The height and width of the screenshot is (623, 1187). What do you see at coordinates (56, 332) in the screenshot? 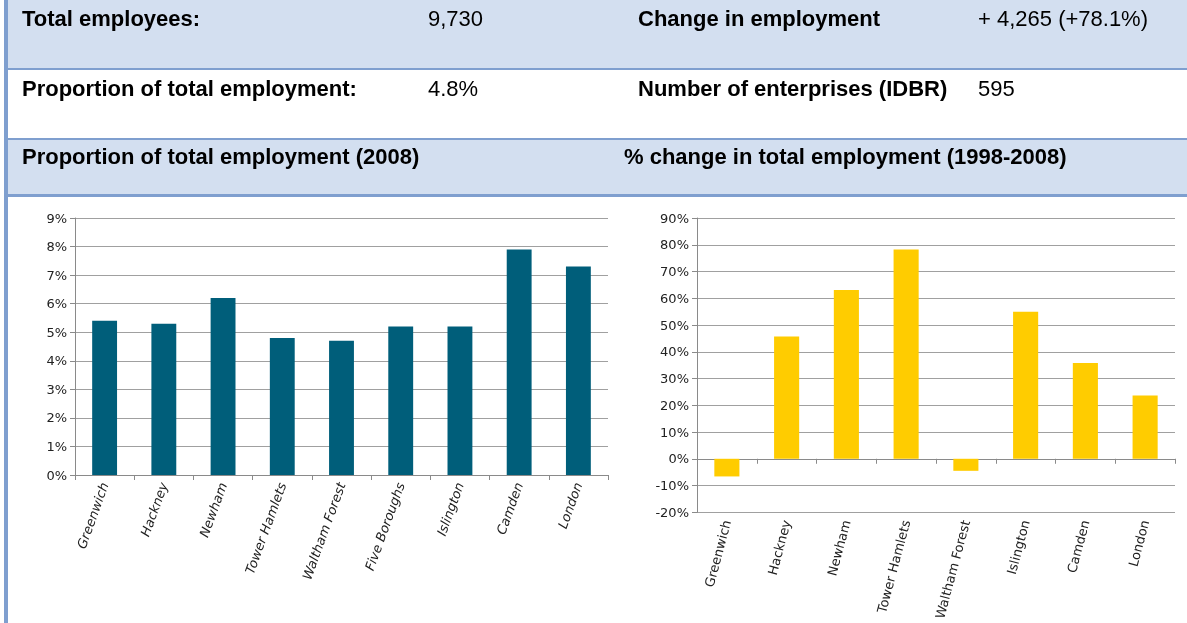
I see `y-tick-label: 5%` at bounding box center [56, 332].